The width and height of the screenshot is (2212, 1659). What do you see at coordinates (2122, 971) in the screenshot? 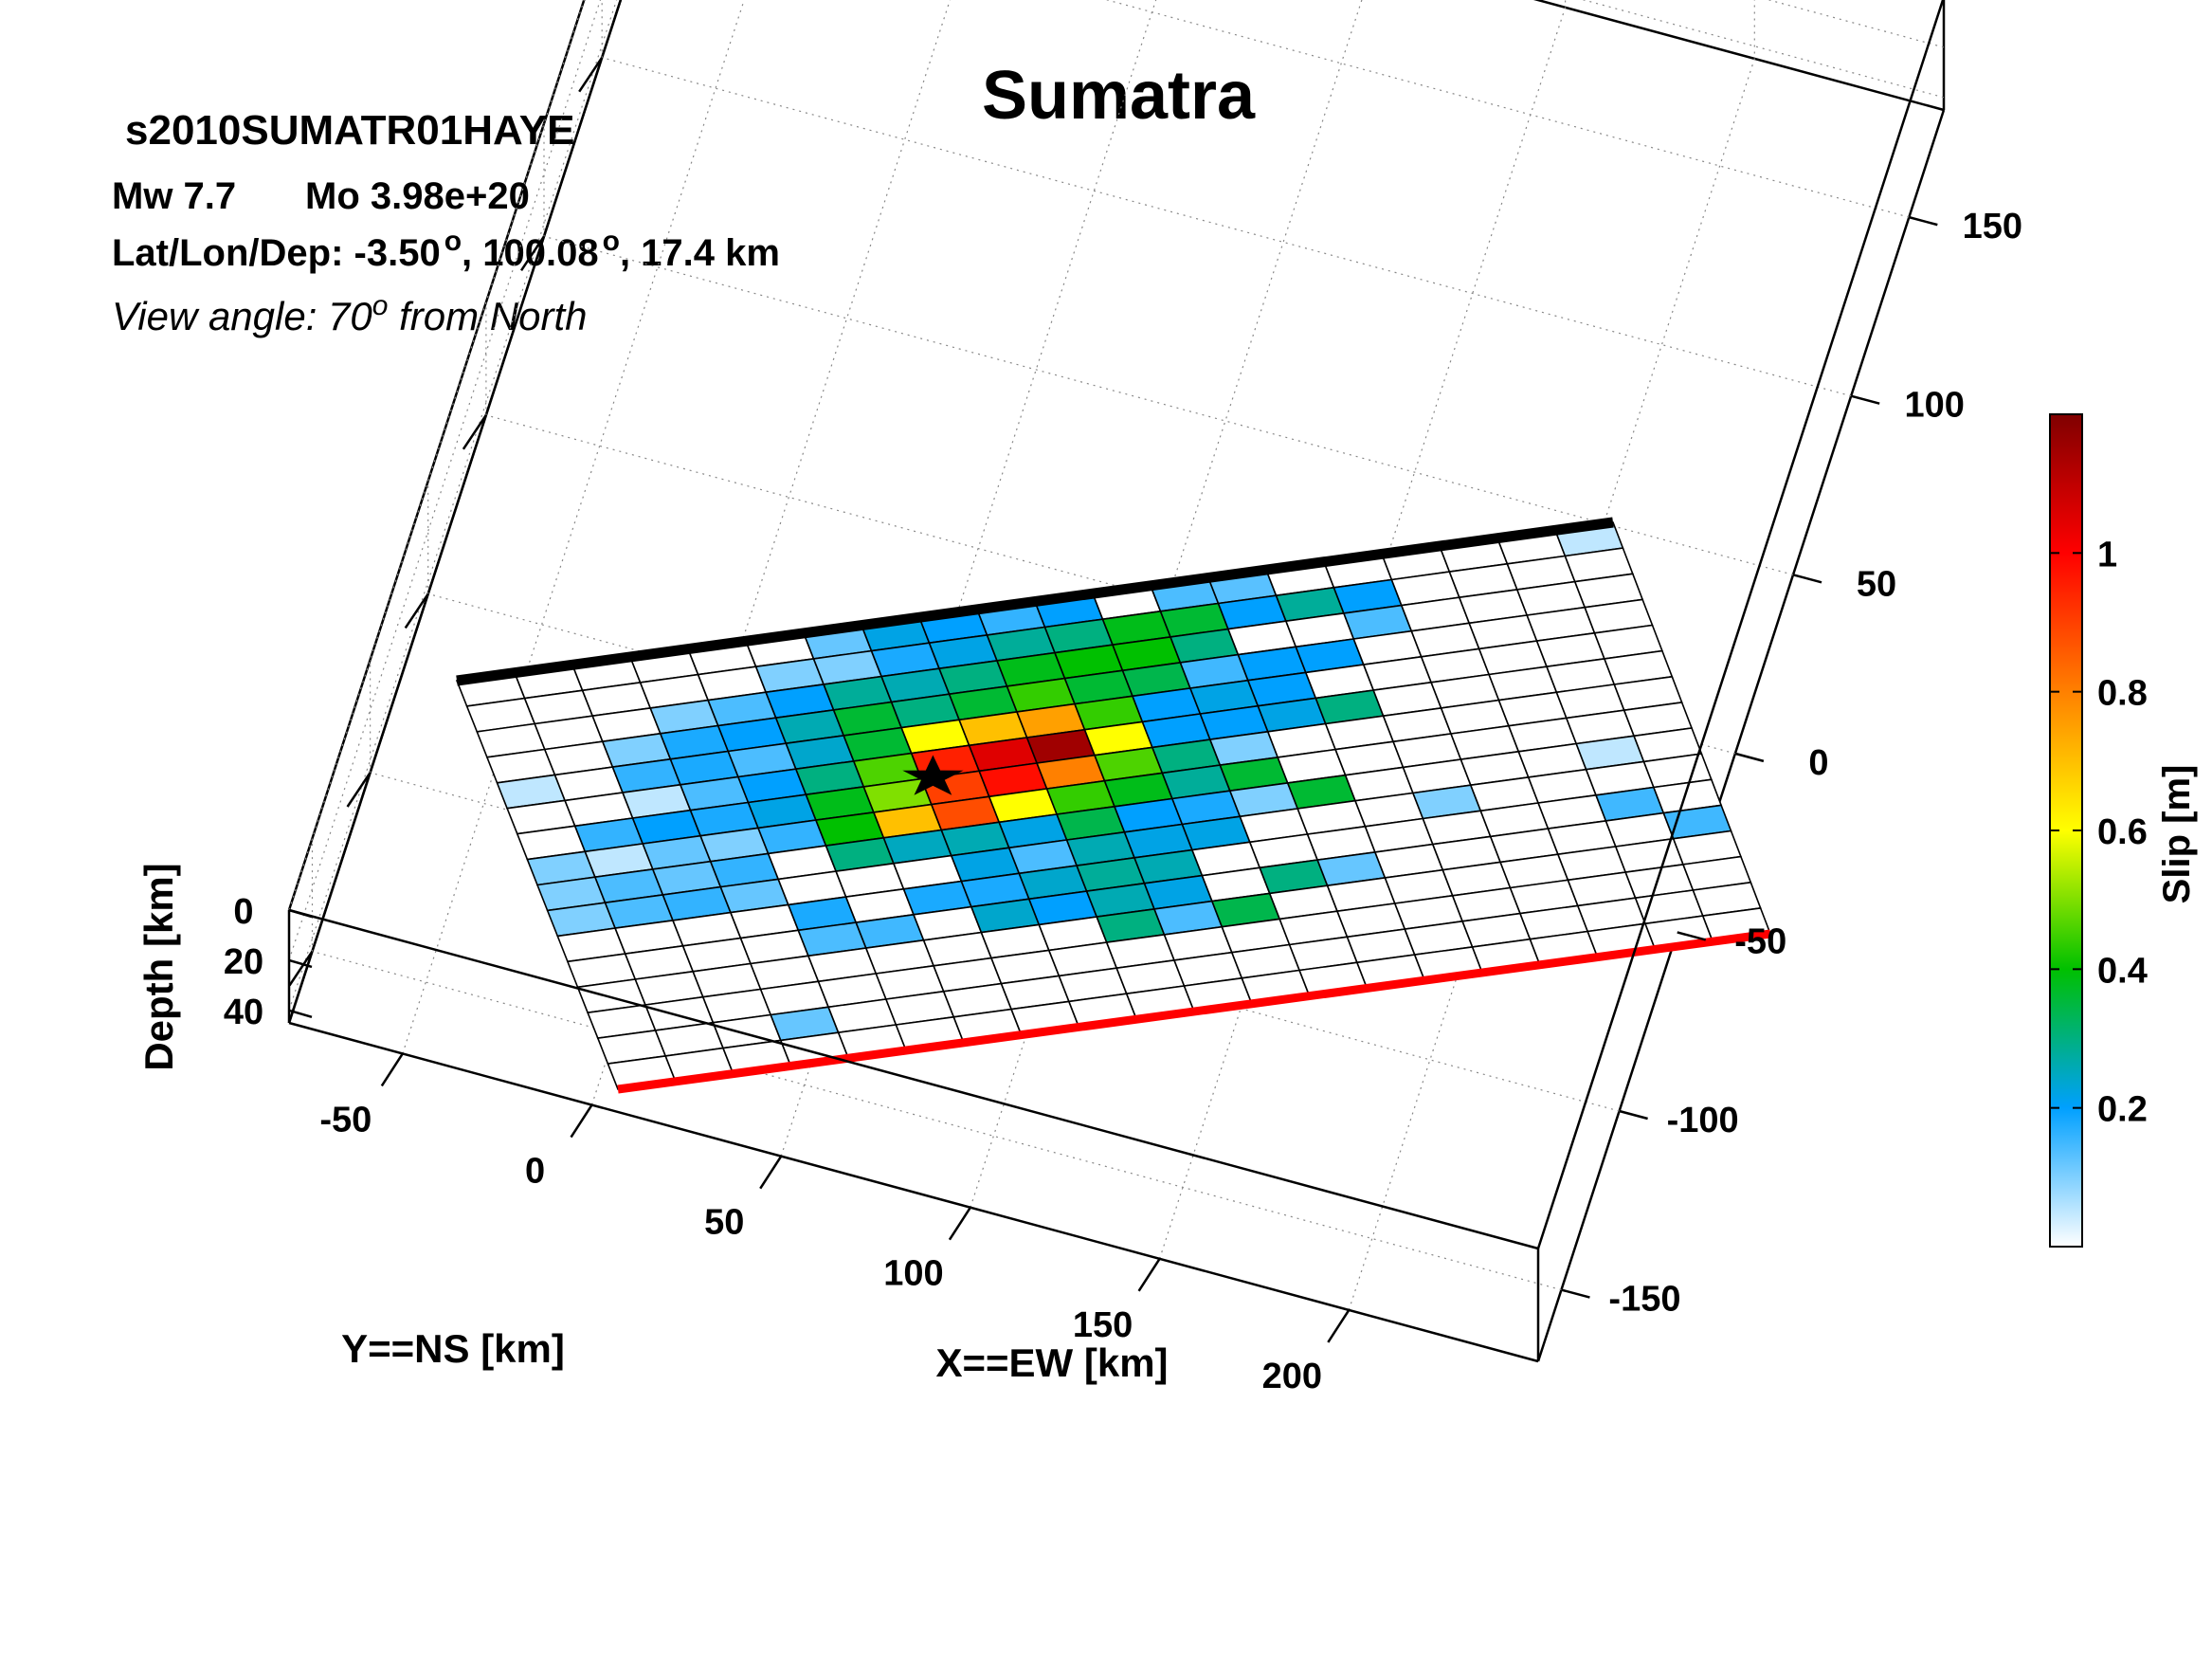
I see `colorbar-tick-label: 0.4` at bounding box center [2122, 971].